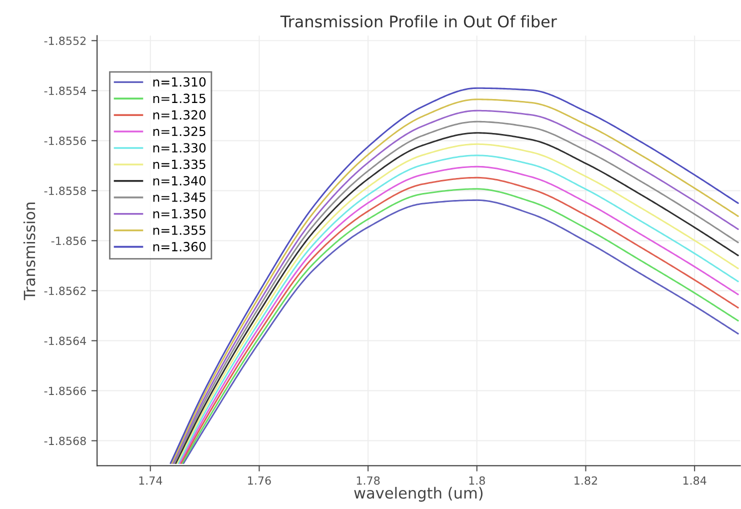 The image size is (741, 509). I want to click on legend-label: n=1.320, so click(179, 115).